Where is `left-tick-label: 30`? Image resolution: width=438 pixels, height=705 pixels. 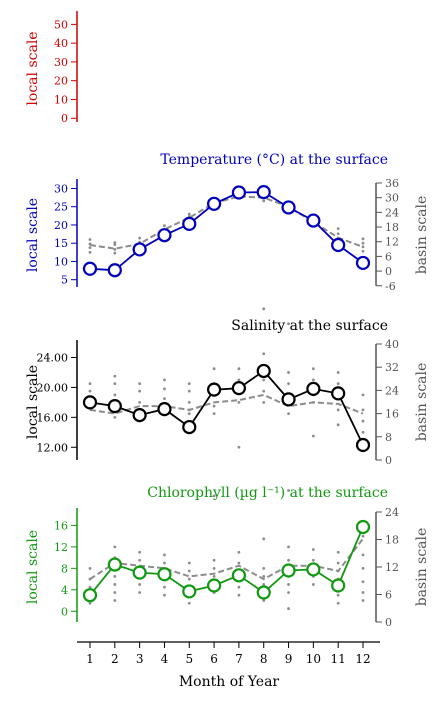
left-tick-label: 30 is located at coordinates (61, 62).